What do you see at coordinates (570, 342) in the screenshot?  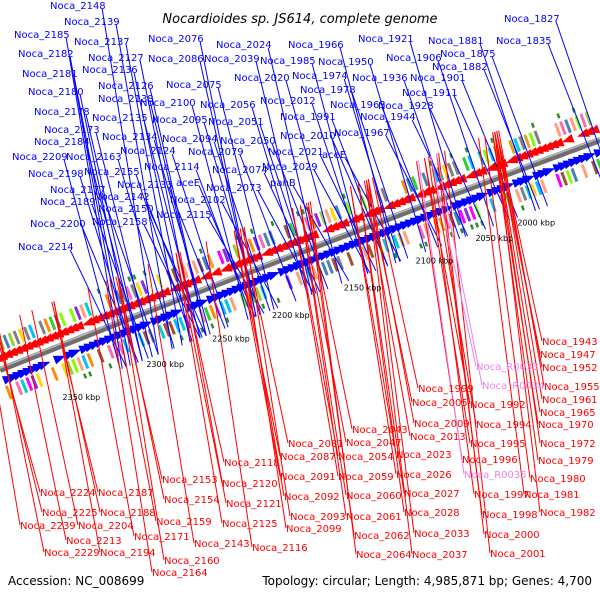 I see `reverse-gene-label: Noca_1943` at bounding box center [570, 342].